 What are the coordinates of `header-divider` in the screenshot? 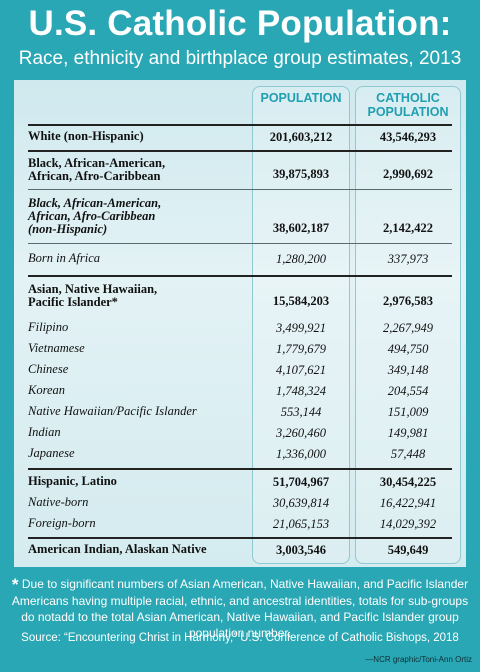 It's located at (240, 125).